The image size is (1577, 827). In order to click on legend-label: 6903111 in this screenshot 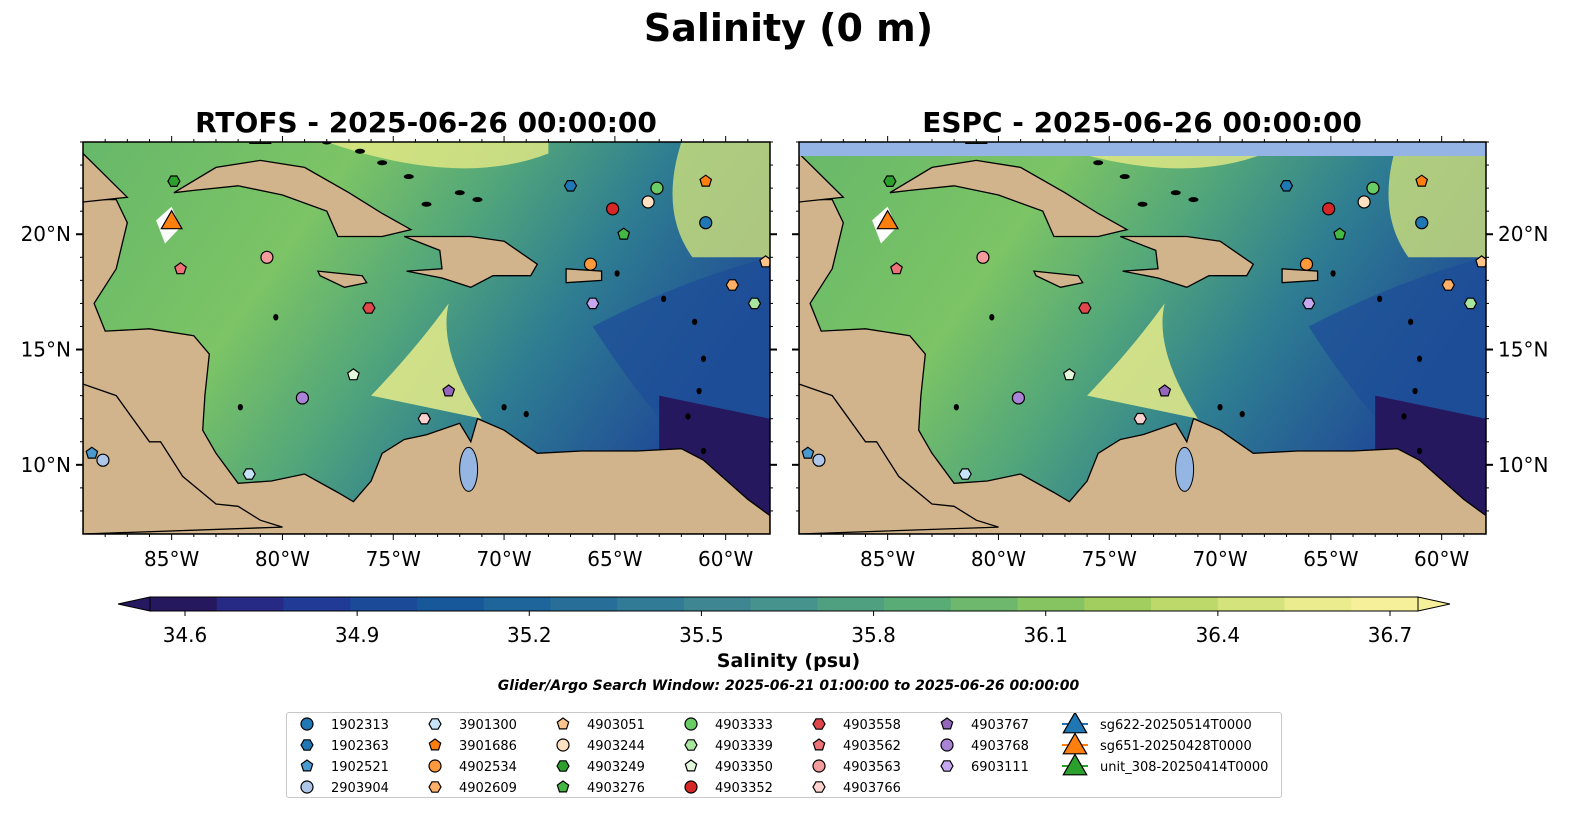, I will do `click(1000, 767)`.